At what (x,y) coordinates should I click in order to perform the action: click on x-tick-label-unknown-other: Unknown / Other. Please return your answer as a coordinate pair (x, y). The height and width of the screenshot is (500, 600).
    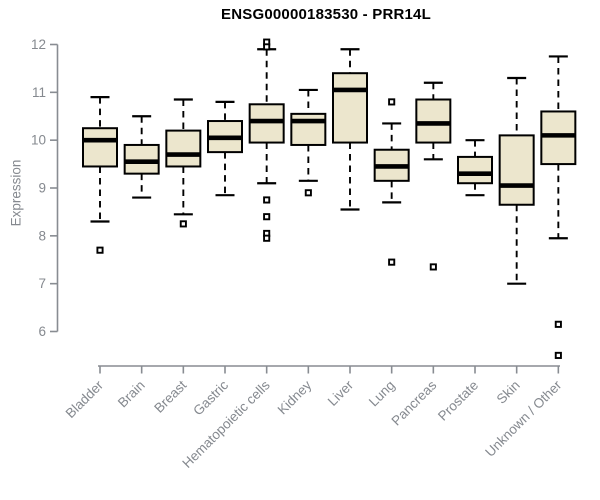
    Looking at the image, I should click on (523, 418).